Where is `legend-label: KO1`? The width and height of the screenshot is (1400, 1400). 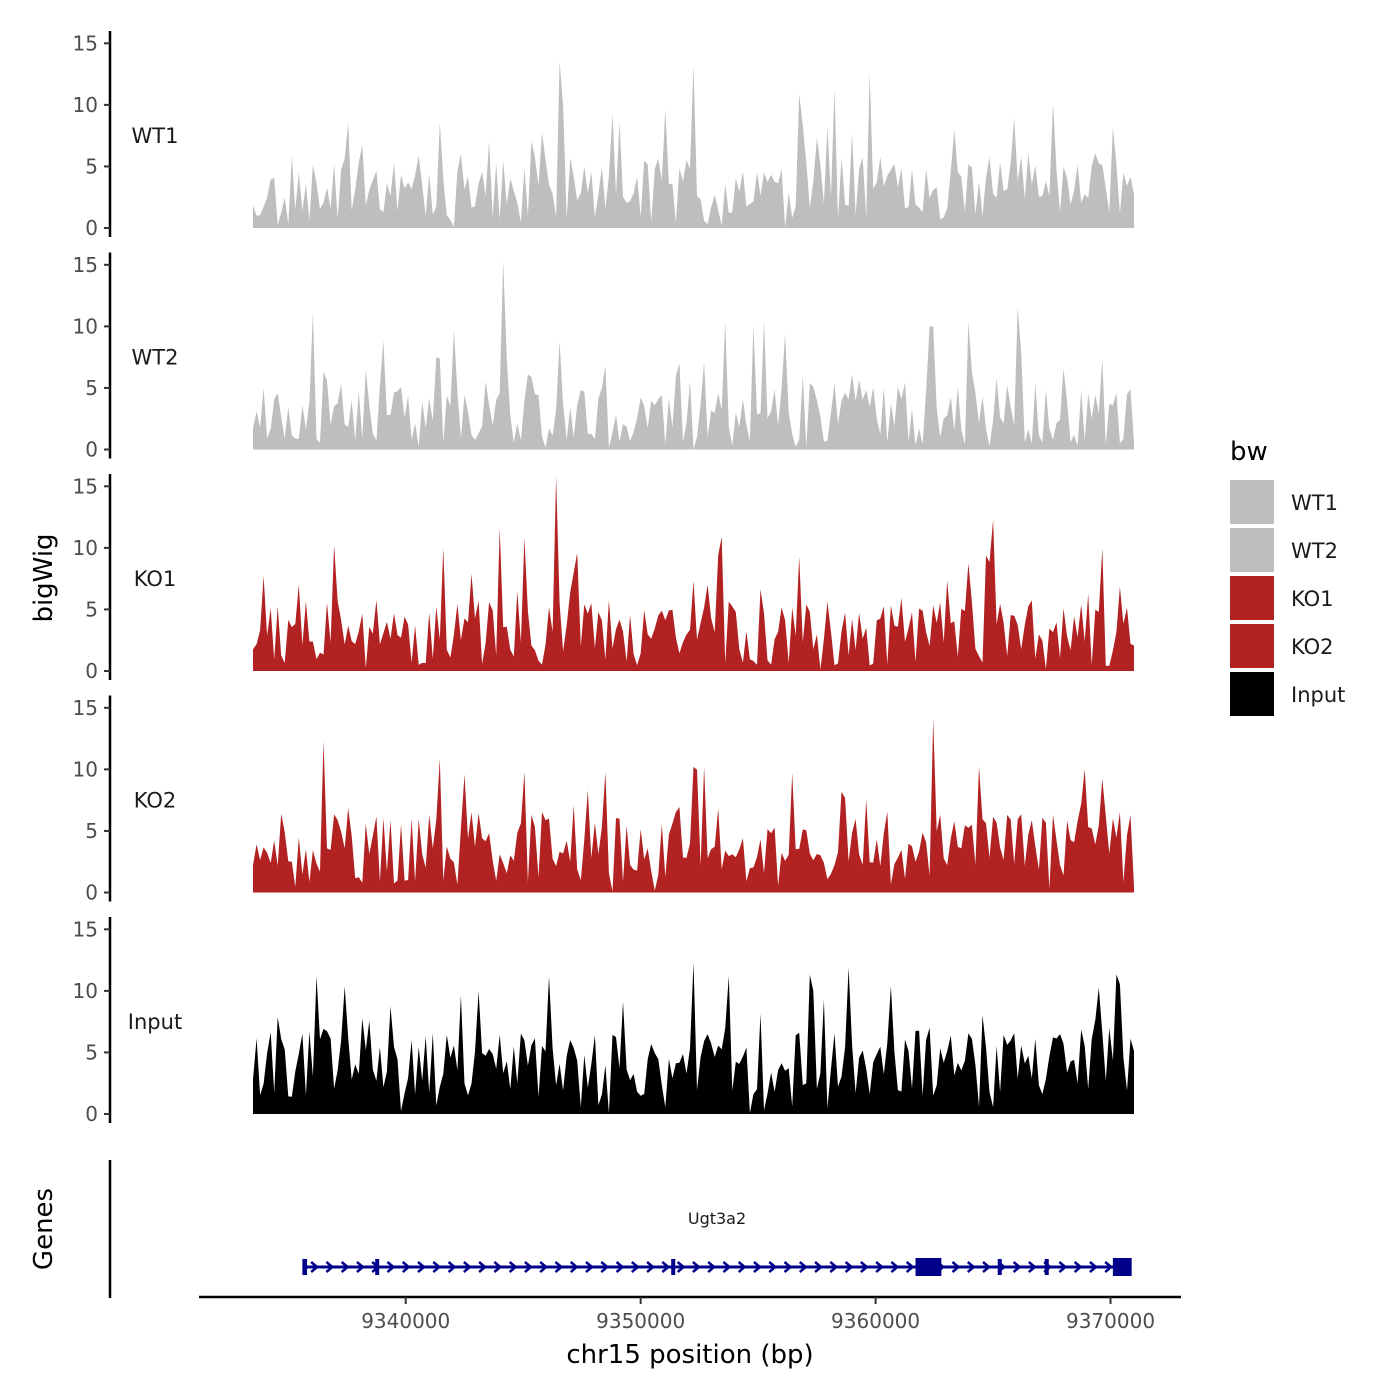 legend-label: KO1 is located at coordinates (1312, 599).